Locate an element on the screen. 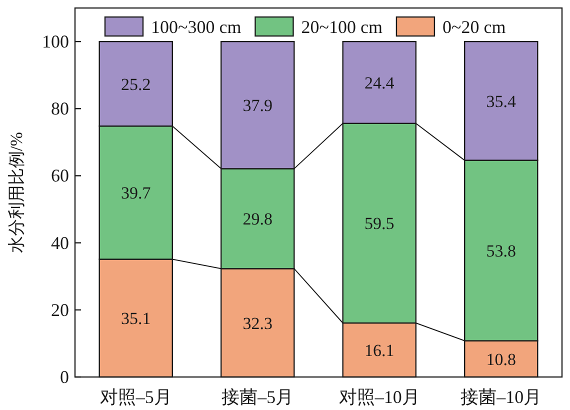 This screenshot has height=410, width=570. data-label: 16.1 is located at coordinates (379, 350).